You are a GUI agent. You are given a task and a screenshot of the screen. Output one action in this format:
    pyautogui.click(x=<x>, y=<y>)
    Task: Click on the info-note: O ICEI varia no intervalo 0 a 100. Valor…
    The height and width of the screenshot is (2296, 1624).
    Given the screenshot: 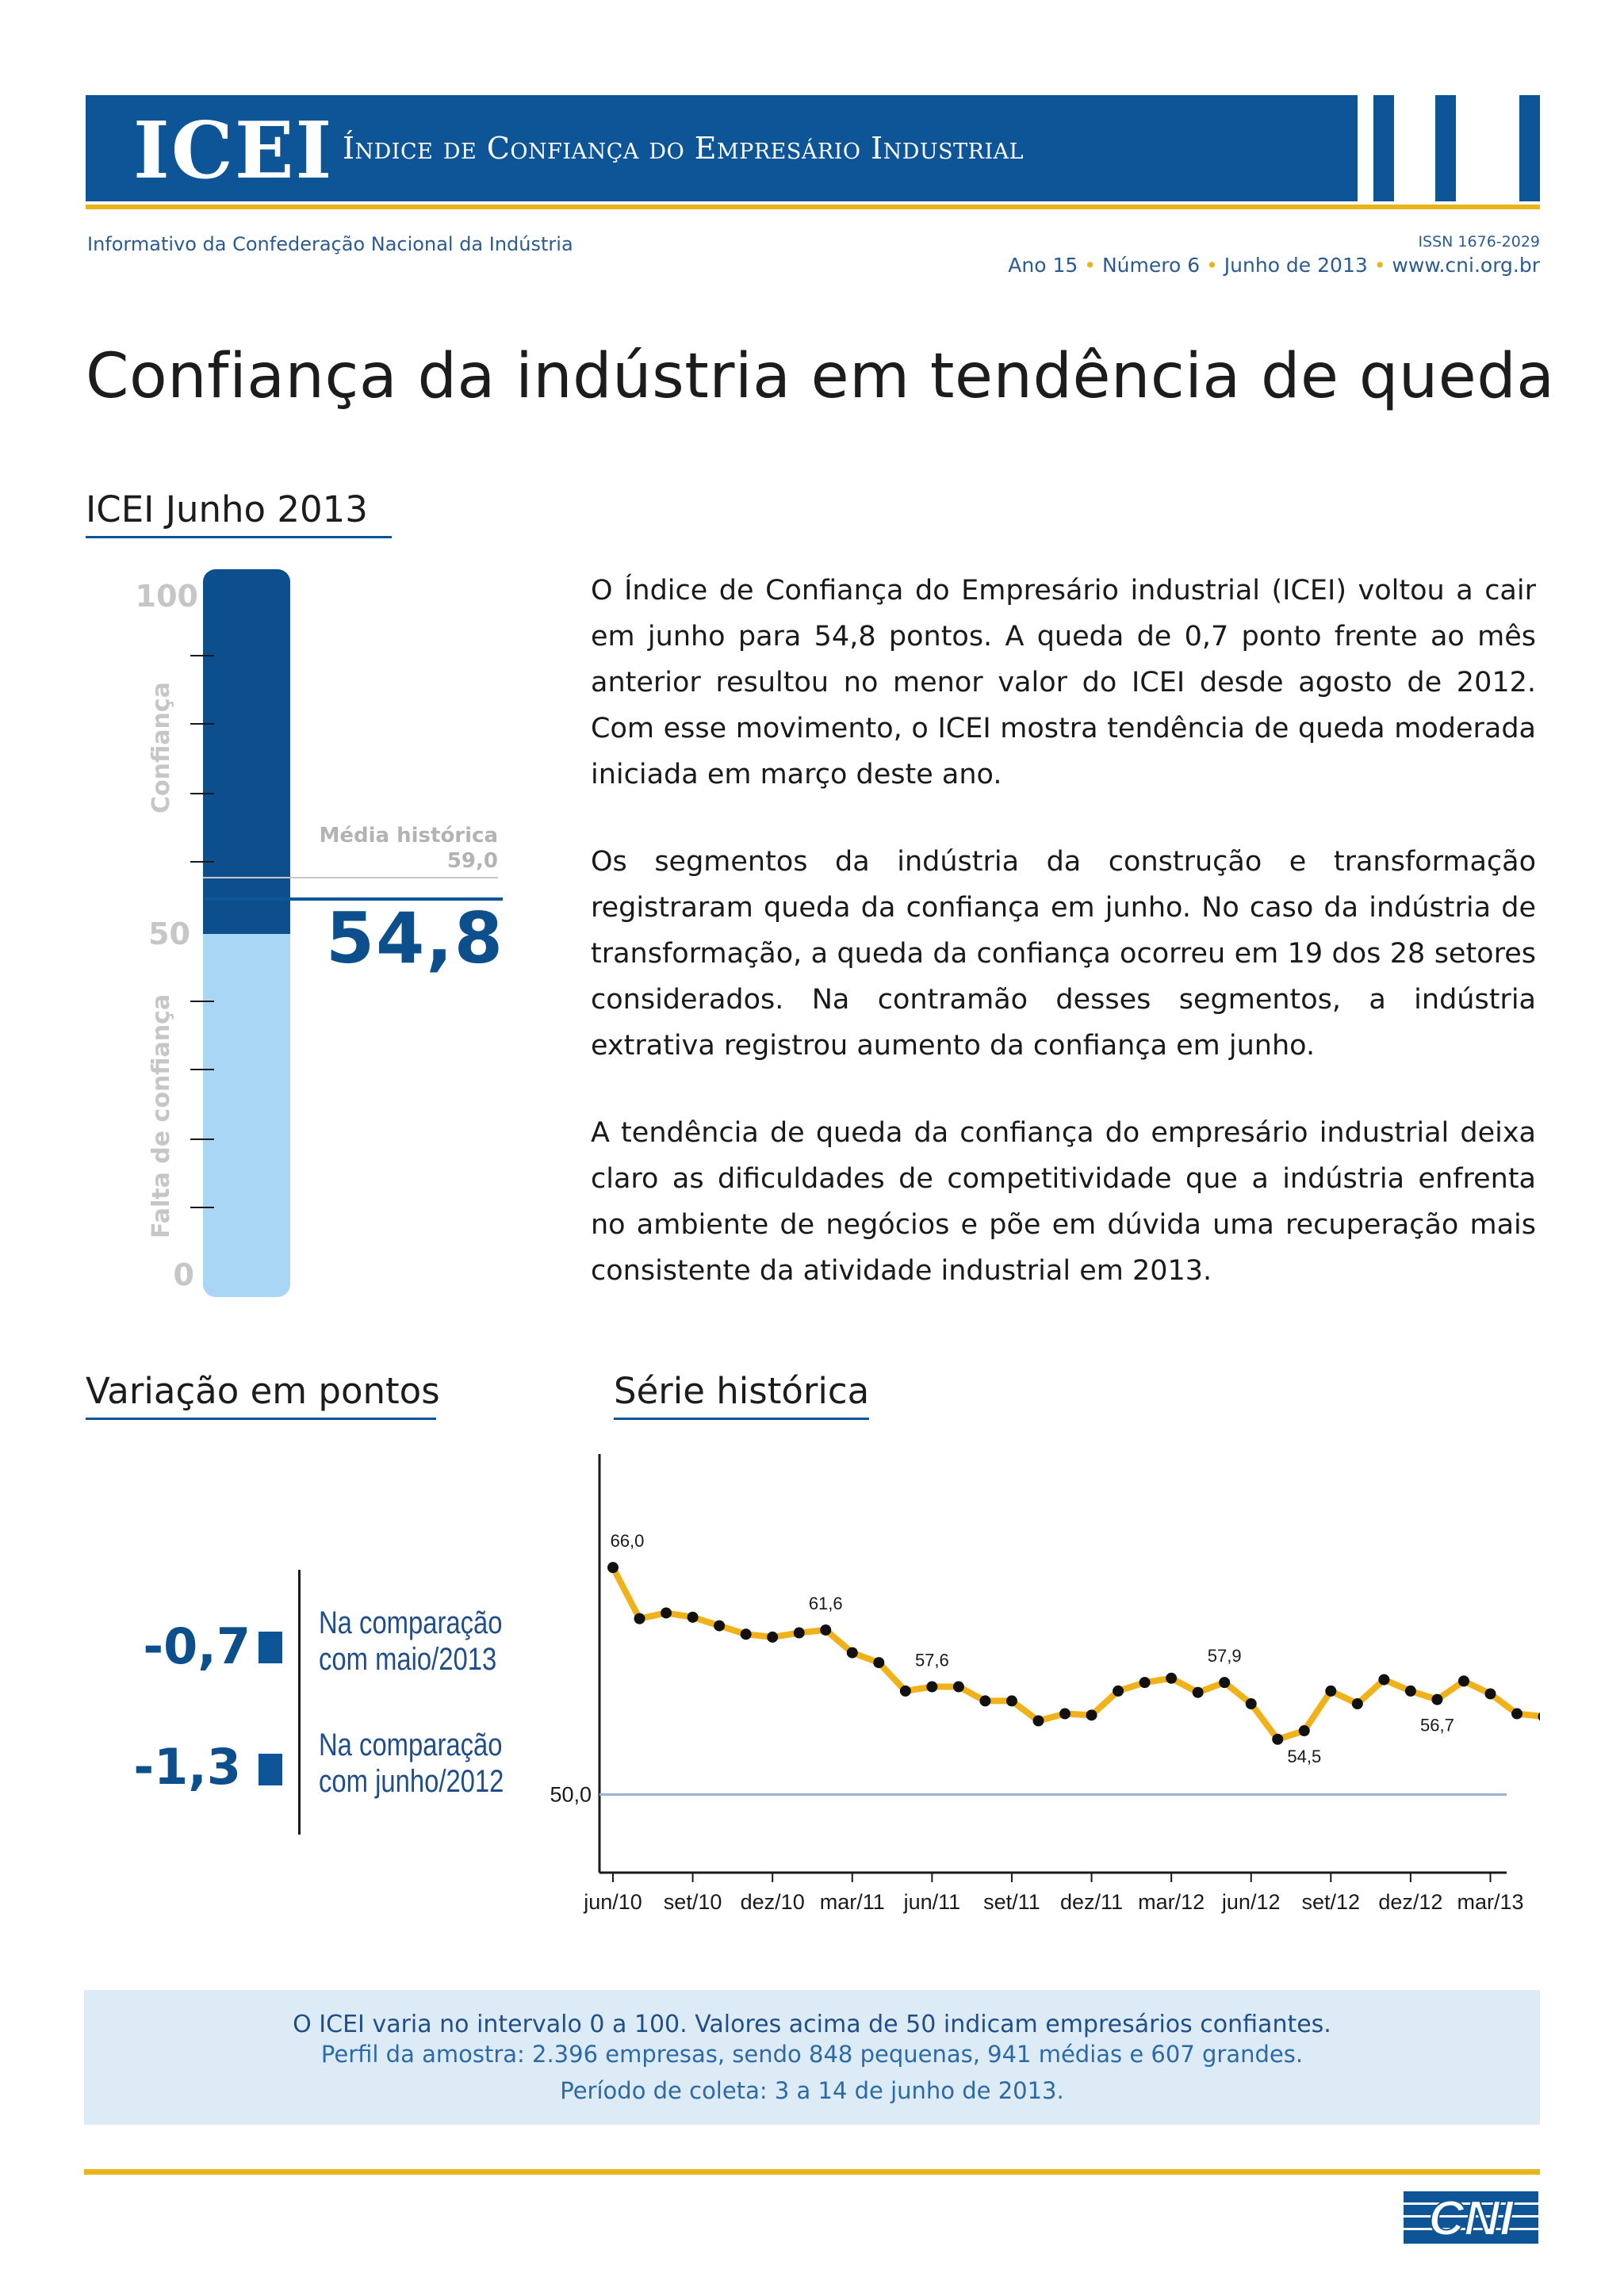 What is the action you would take?
    pyautogui.click(x=812, y=2057)
    